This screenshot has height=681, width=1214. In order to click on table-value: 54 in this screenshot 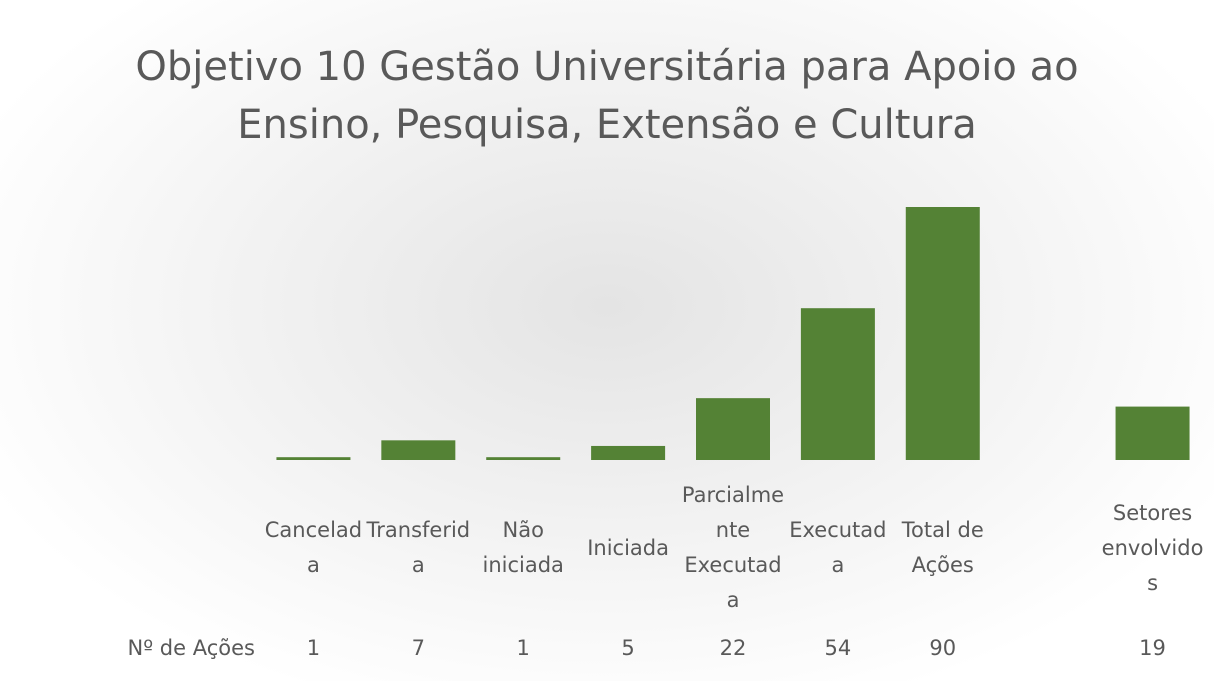, I will do `click(838, 648)`.